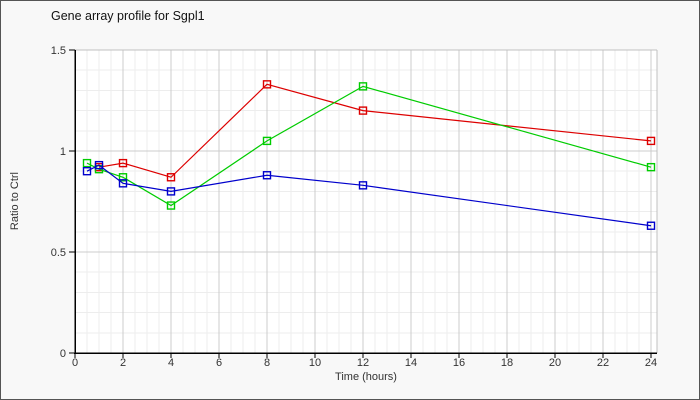 Image resolution: width=700 pixels, height=400 pixels. What do you see at coordinates (128, 16) in the screenshot?
I see `chart-title: Gene array profile for Sgpl1` at bounding box center [128, 16].